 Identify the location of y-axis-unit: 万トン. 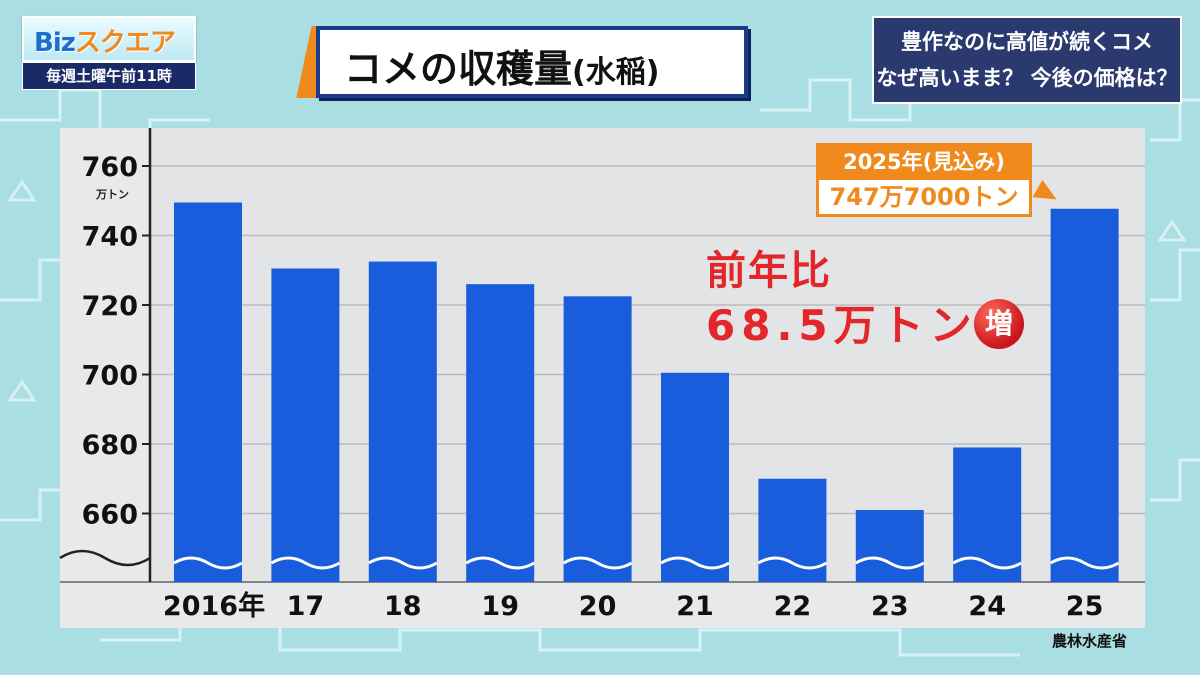
(112, 194).